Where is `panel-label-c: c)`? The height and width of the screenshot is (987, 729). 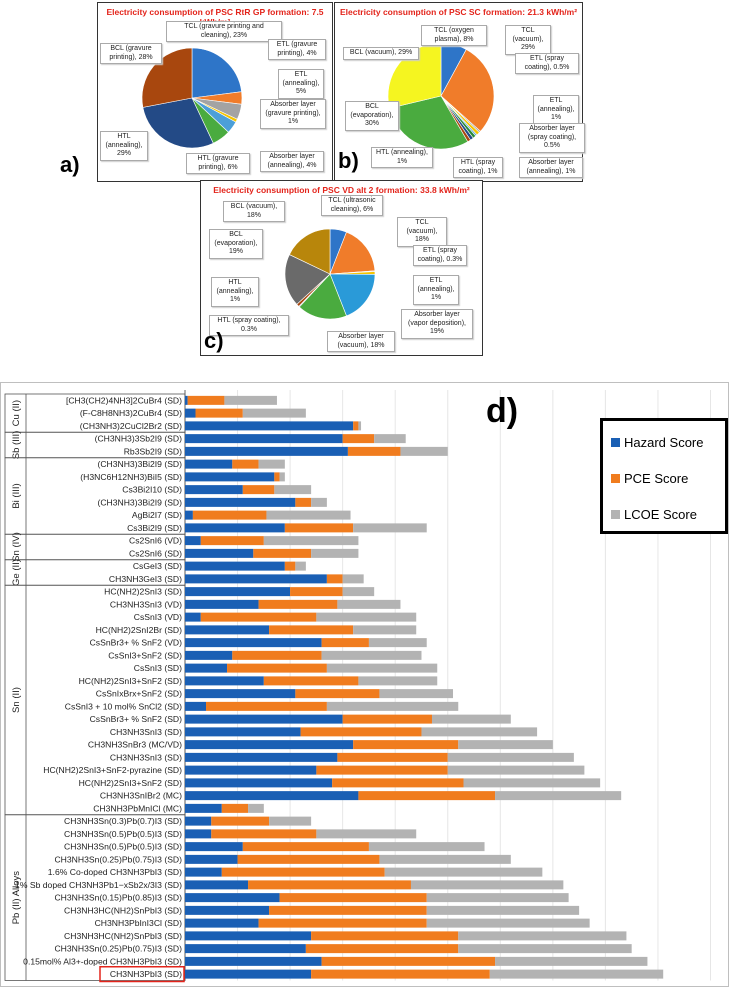 panel-label-c: c) is located at coordinates (214, 340).